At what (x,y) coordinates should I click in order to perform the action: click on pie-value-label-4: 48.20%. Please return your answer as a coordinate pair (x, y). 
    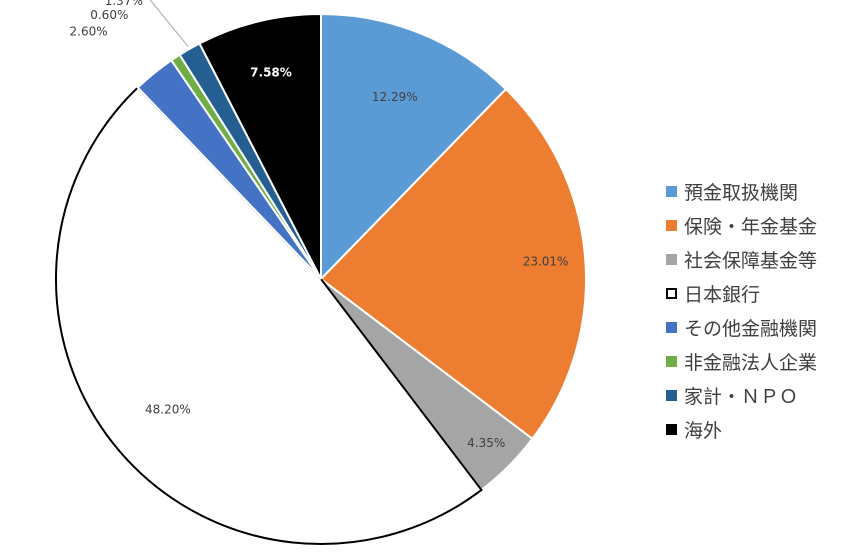
    Looking at the image, I should click on (168, 409).